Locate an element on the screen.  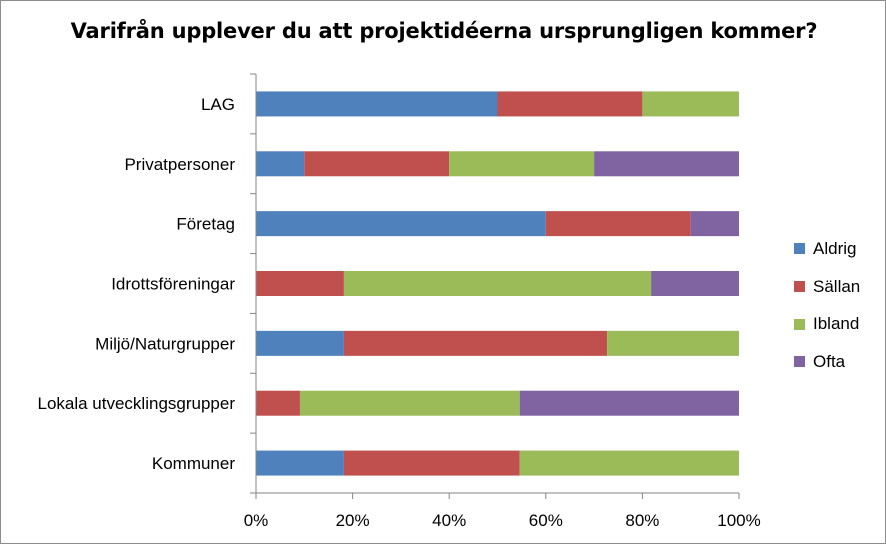
legend-item: Ibland is located at coordinates (827, 324).